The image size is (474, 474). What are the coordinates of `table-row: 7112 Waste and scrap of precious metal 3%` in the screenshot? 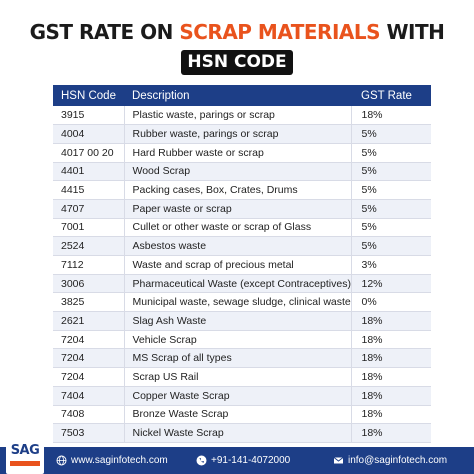 It's located at (242, 265).